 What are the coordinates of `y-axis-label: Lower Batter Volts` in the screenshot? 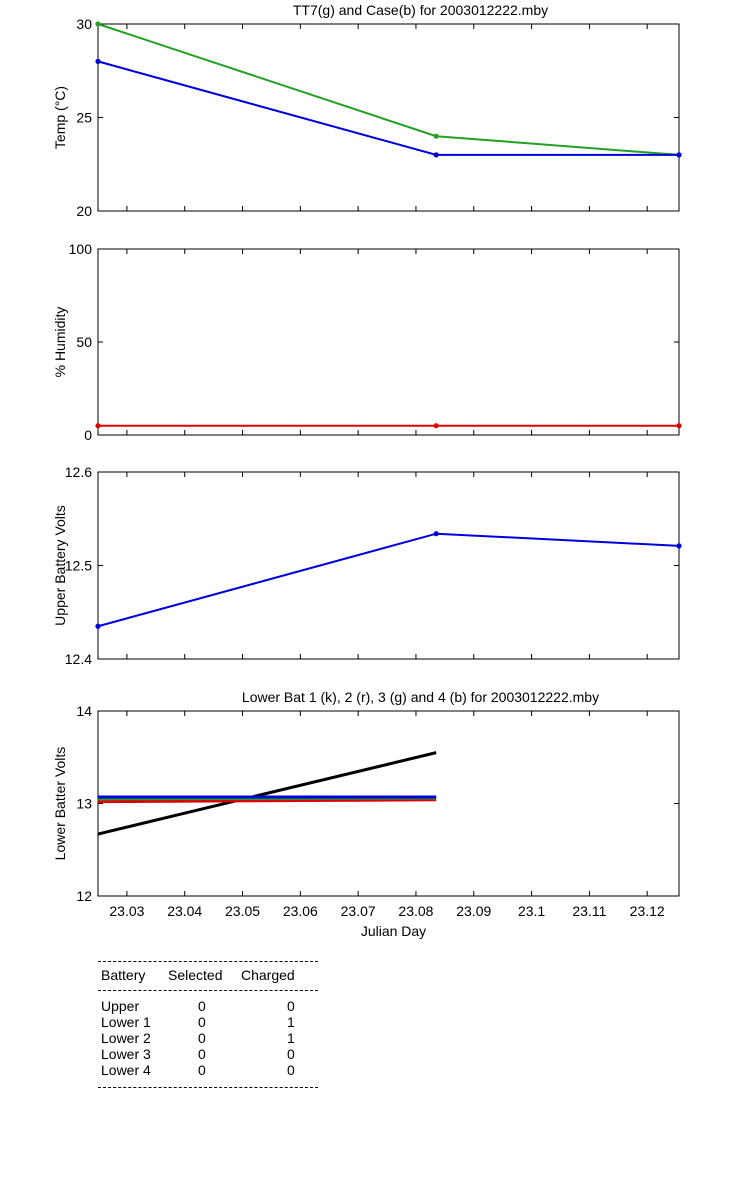 It's located at (60, 804).